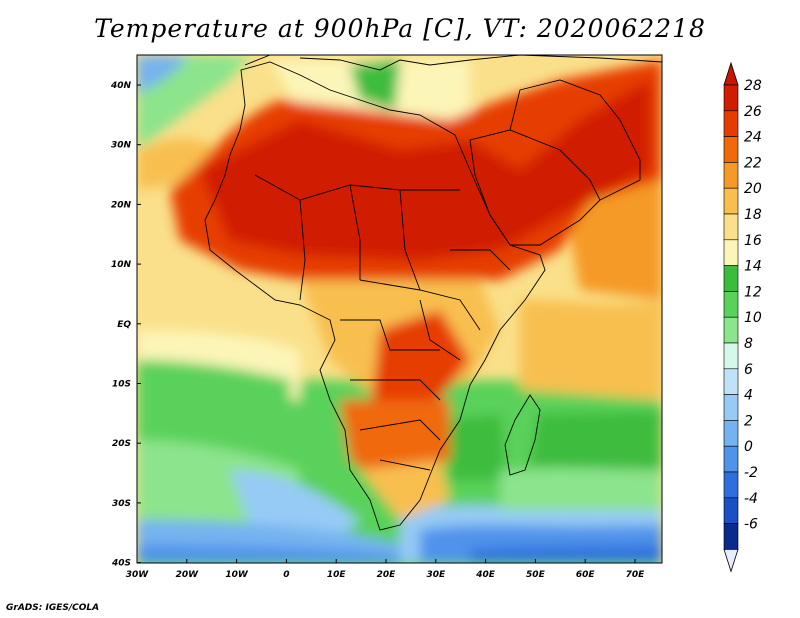  I want to click on colorbar-label: 22, so click(753, 163).